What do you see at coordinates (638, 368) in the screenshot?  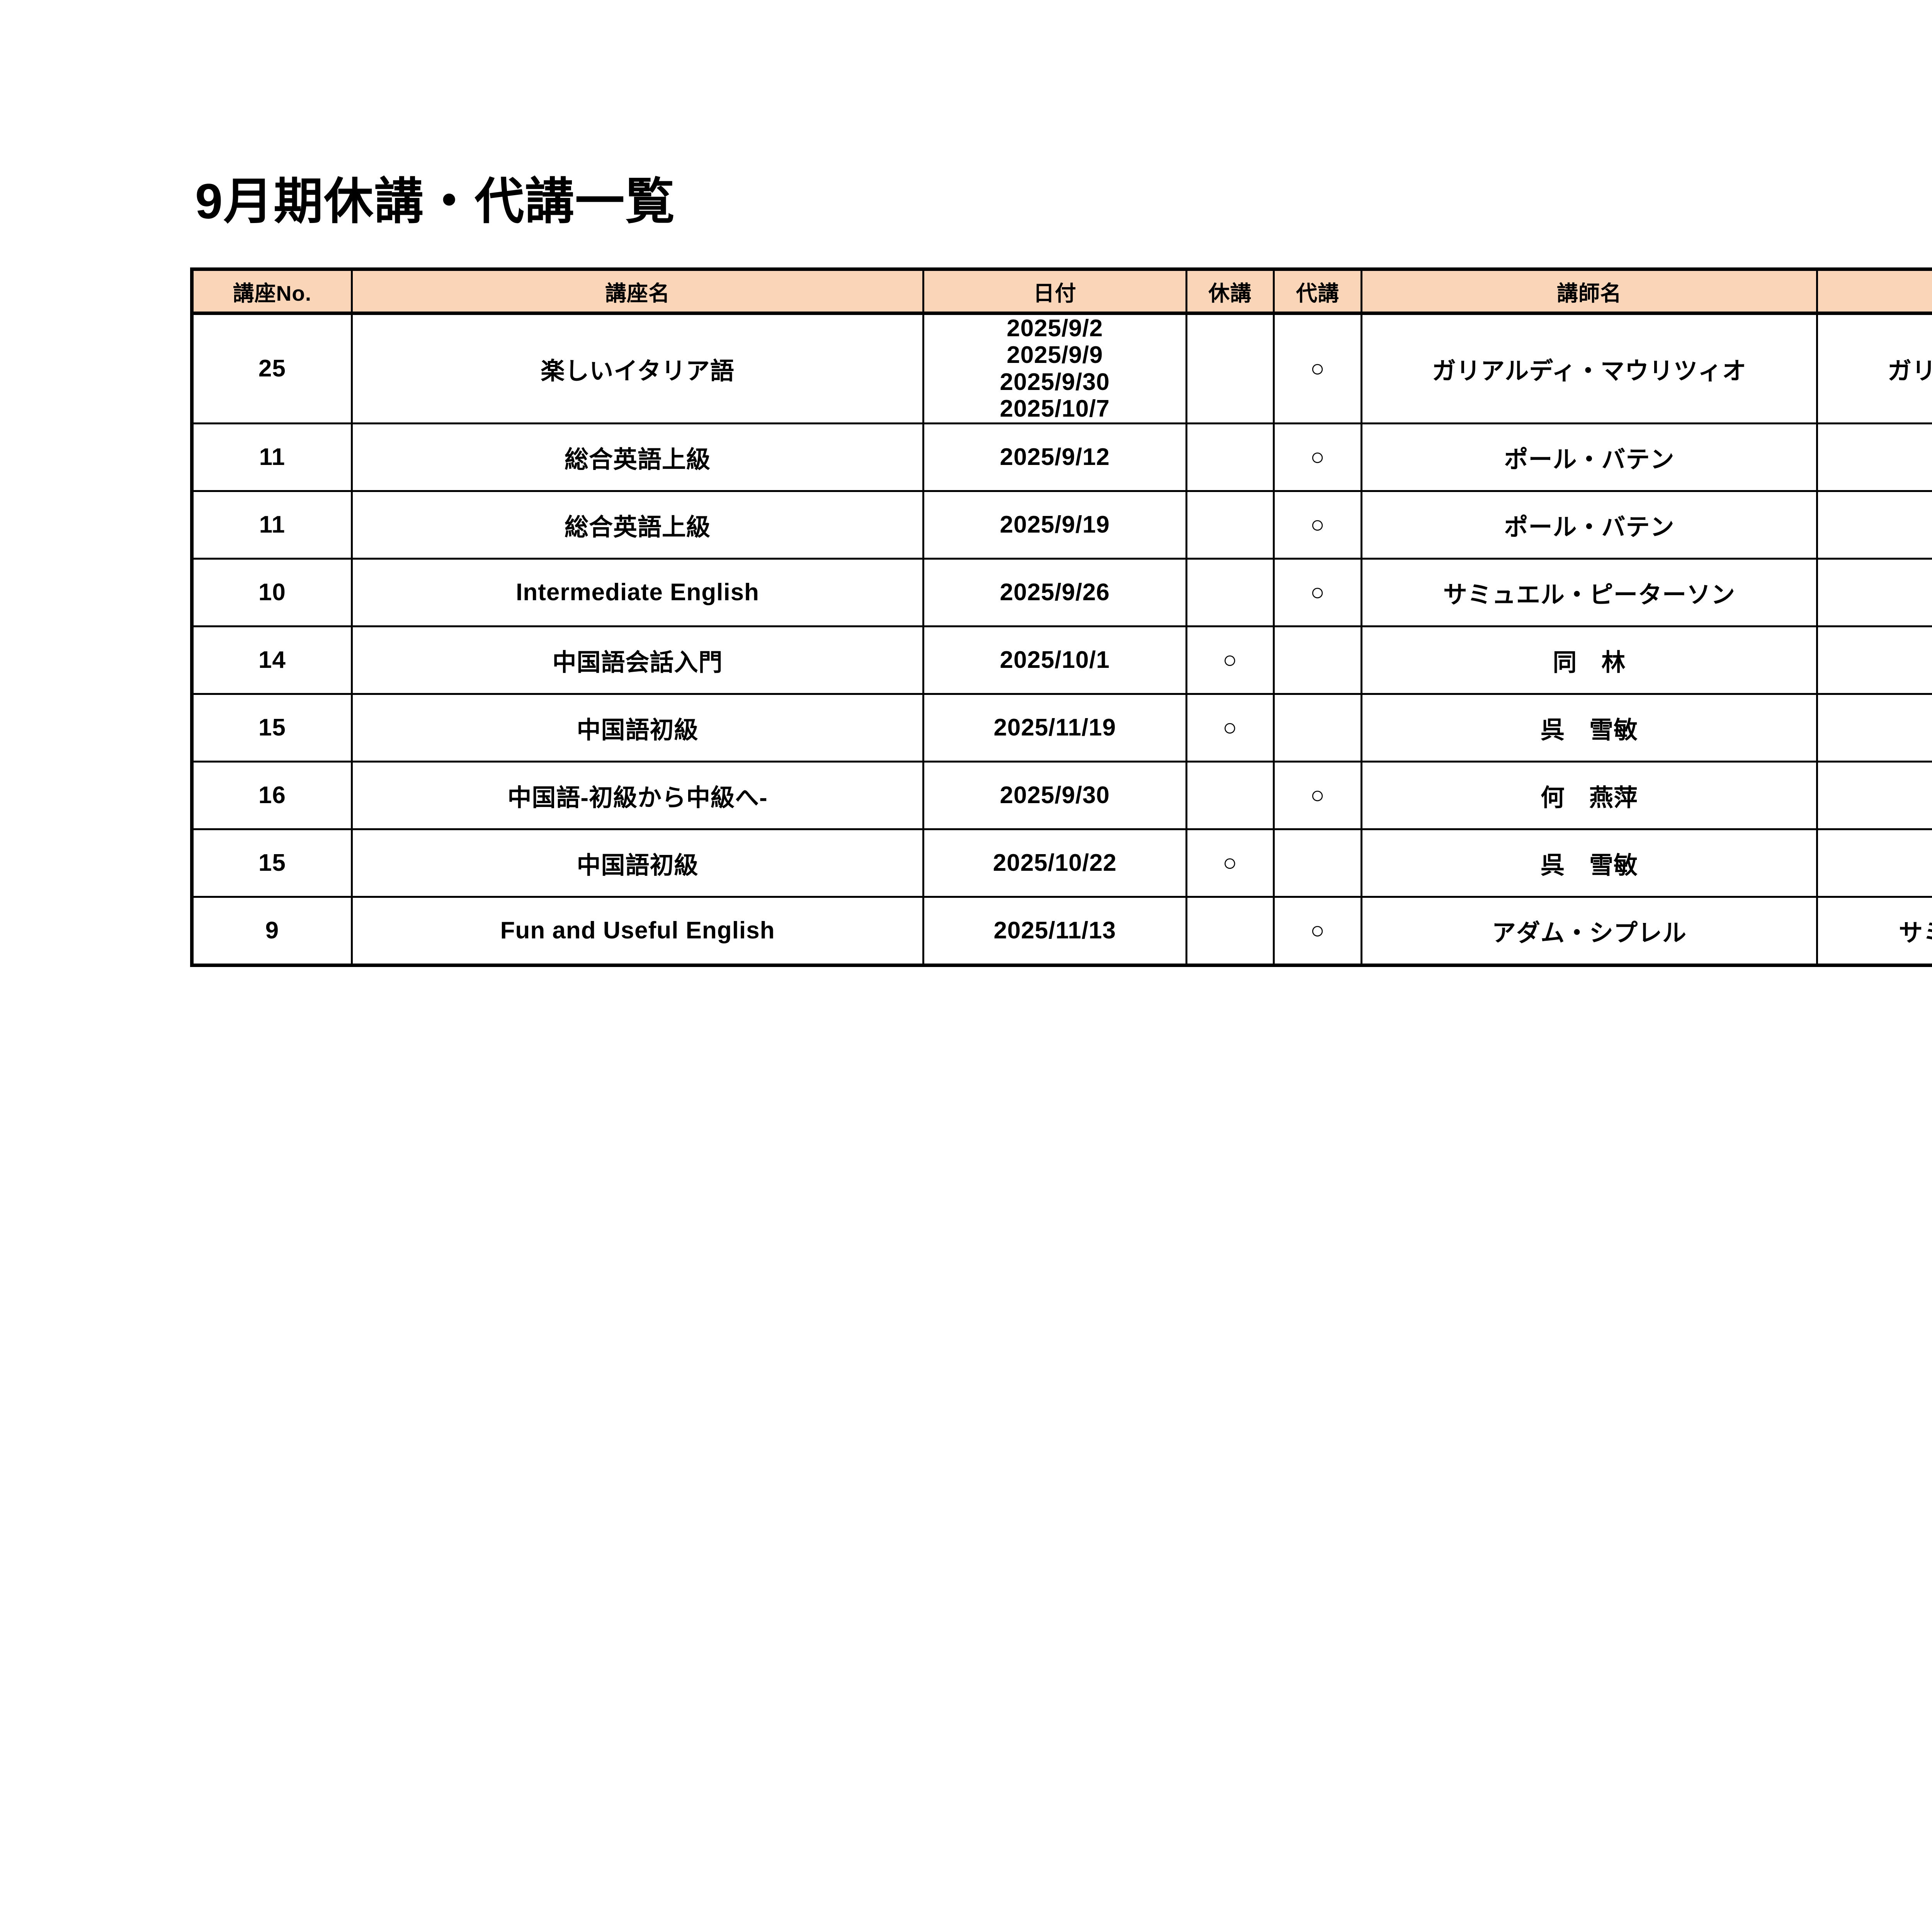 I see `cell-course-name: 楽しいイタリア語` at bounding box center [638, 368].